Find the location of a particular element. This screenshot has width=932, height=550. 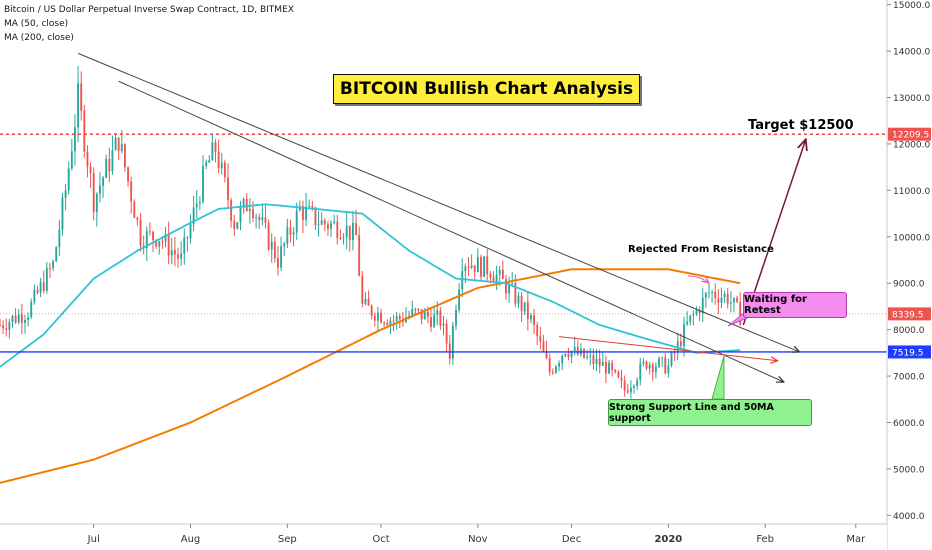

x-tick-label: Jul is located at coordinates (93, 539).